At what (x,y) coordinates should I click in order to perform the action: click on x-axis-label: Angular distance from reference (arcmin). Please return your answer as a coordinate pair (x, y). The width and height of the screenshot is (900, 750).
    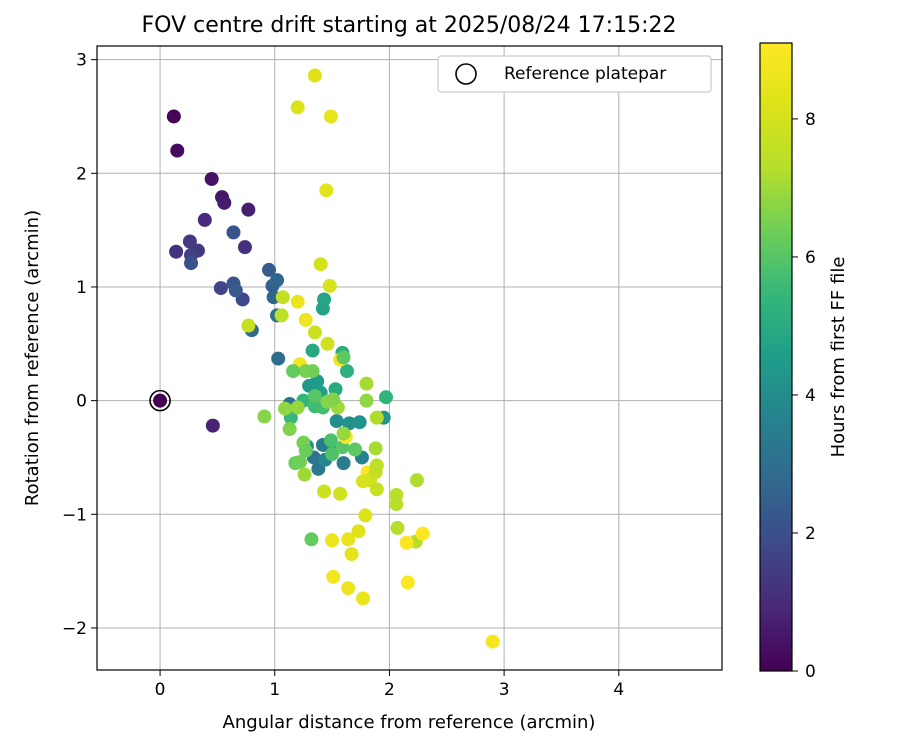
    Looking at the image, I should click on (409, 722).